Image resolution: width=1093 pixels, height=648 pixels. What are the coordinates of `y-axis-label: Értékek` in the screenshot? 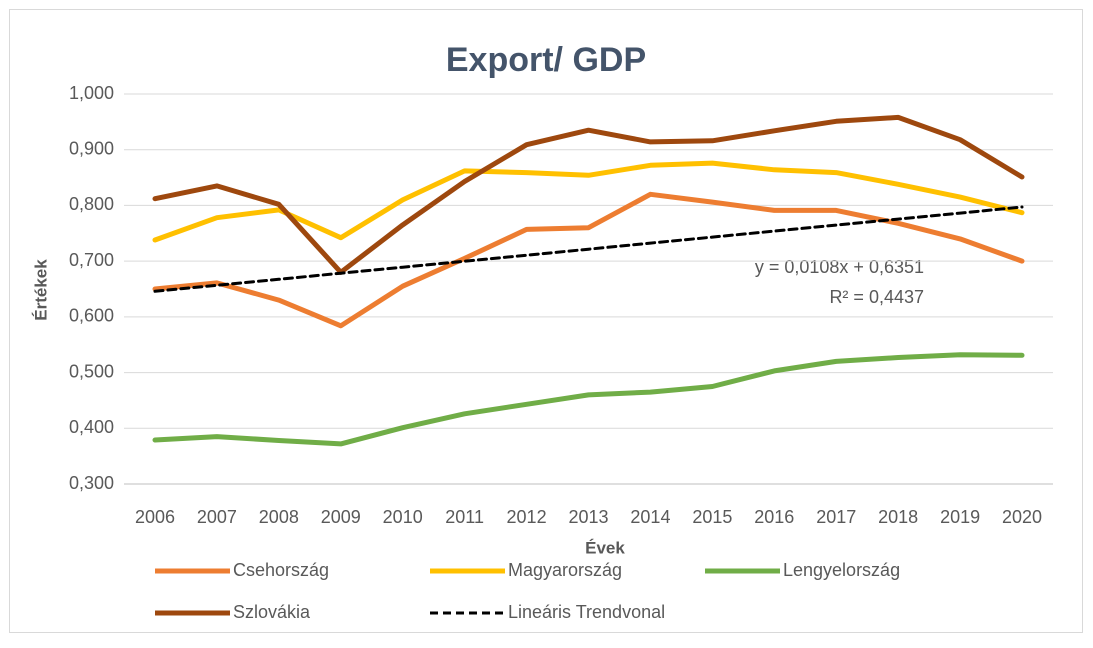 It's located at (40, 290).